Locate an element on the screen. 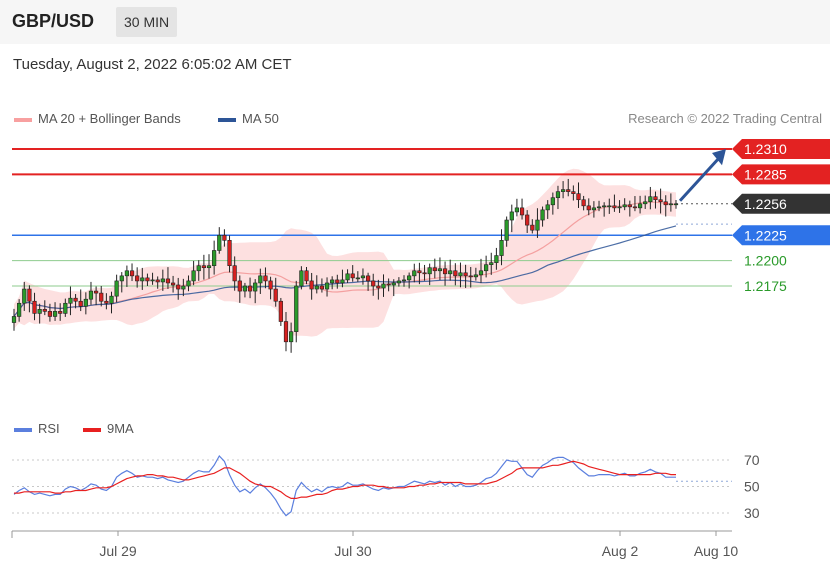 The height and width of the screenshot is (568, 830). pivot-1-label: 1.2200 is located at coordinates (765, 261).